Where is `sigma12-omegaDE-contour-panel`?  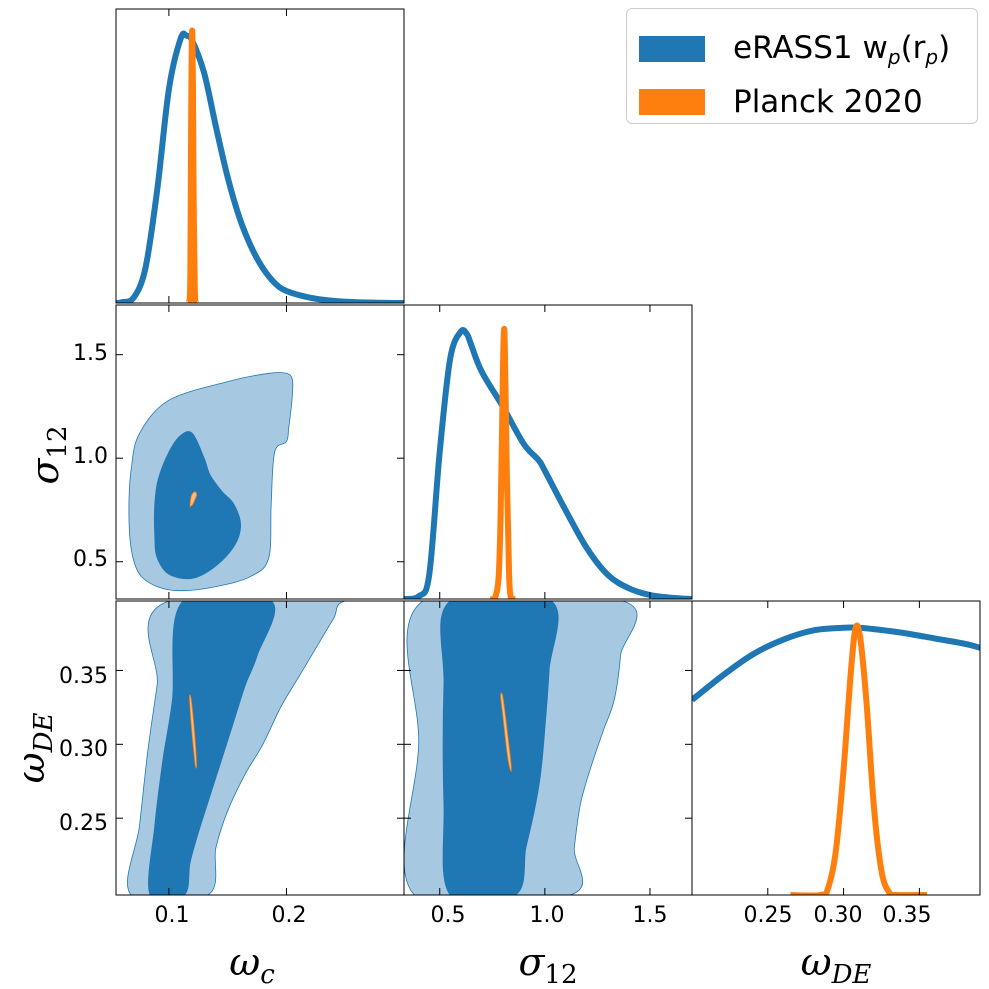 sigma12-omegaDE-contour-panel is located at coordinates (521, 748).